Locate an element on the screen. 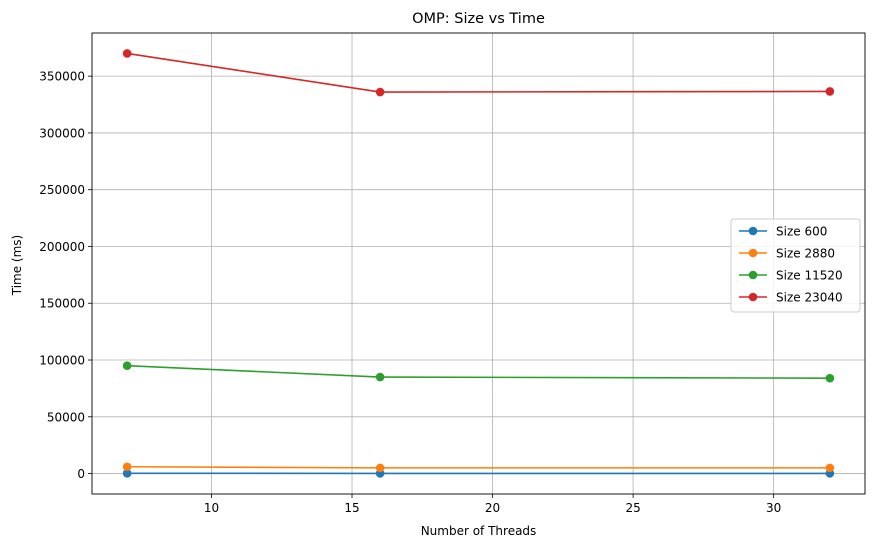 The image size is (876, 547). legend-box is located at coordinates (795, 265).